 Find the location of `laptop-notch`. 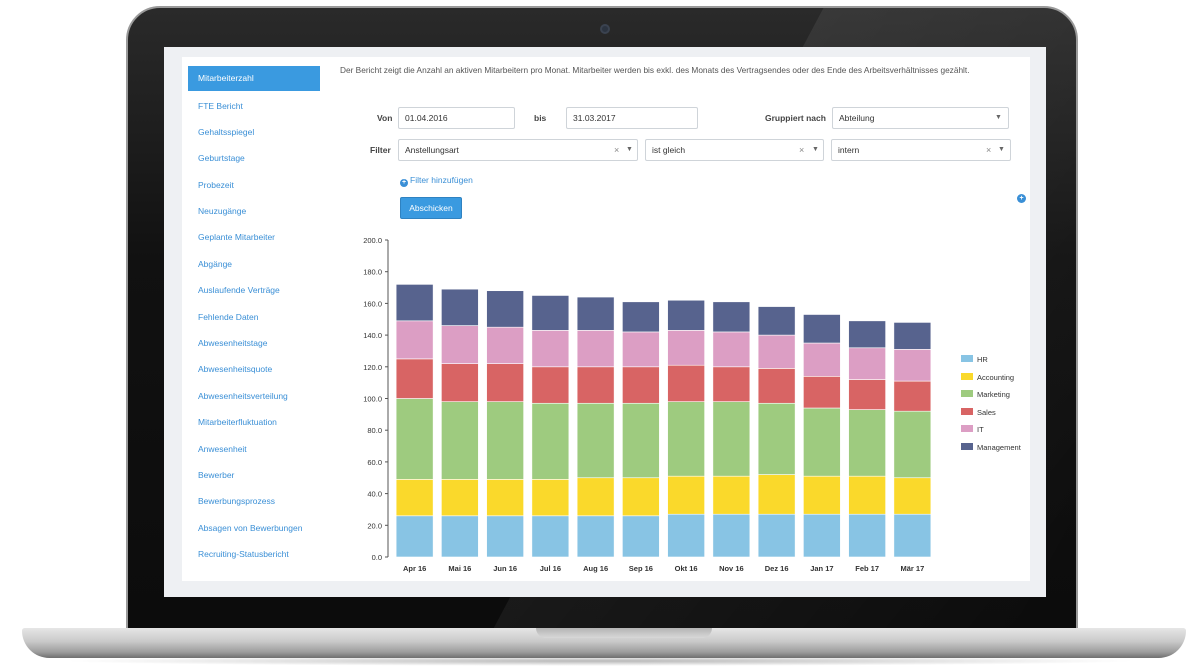

laptop-notch is located at coordinates (624, 633).